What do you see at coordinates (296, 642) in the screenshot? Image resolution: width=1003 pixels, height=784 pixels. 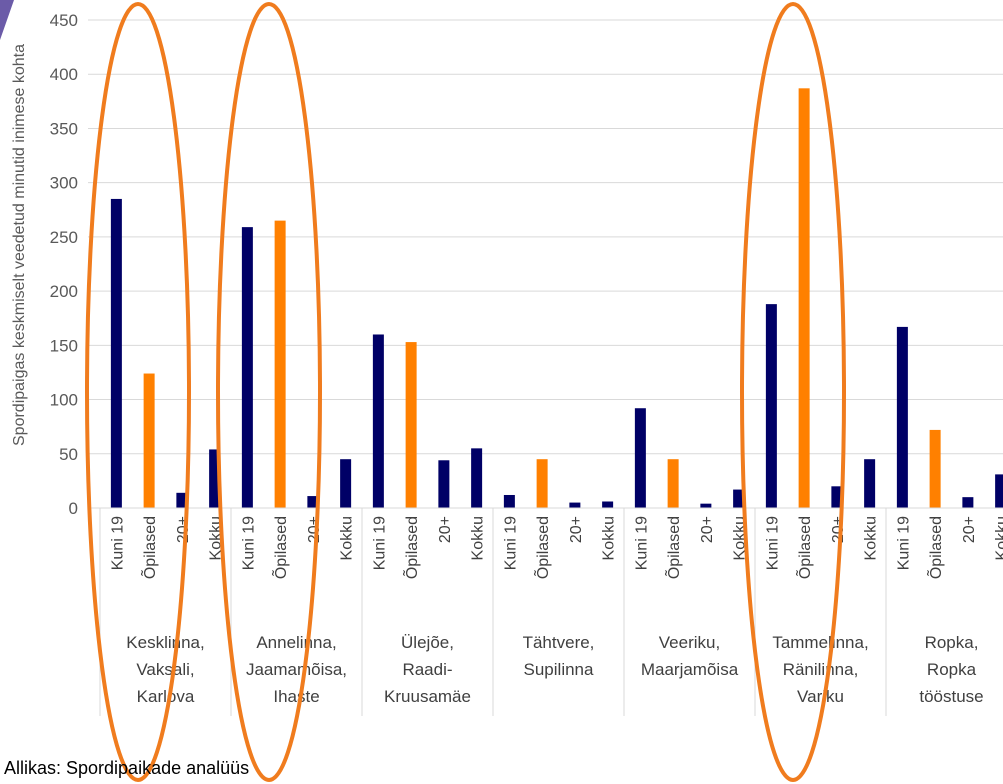 I see `group-label-line: Annelinna,` at bounding box center [296, 642].